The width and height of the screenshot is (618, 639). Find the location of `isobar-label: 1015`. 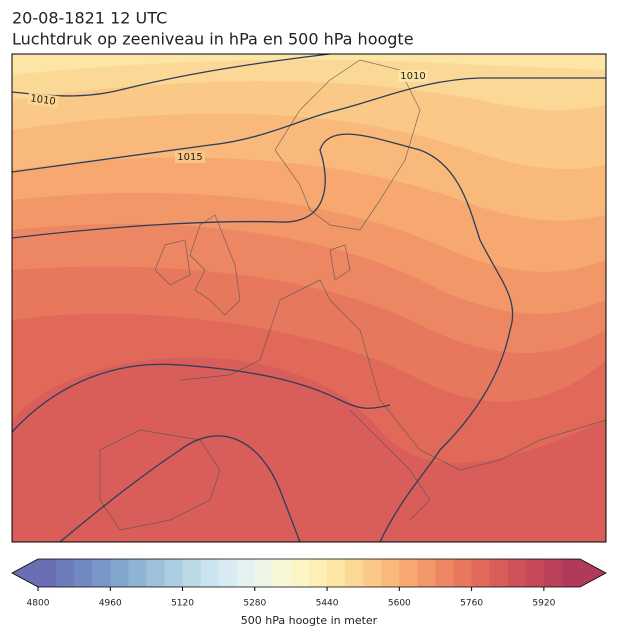

isobar-label: 1015 is located at coordinates (189, 157).